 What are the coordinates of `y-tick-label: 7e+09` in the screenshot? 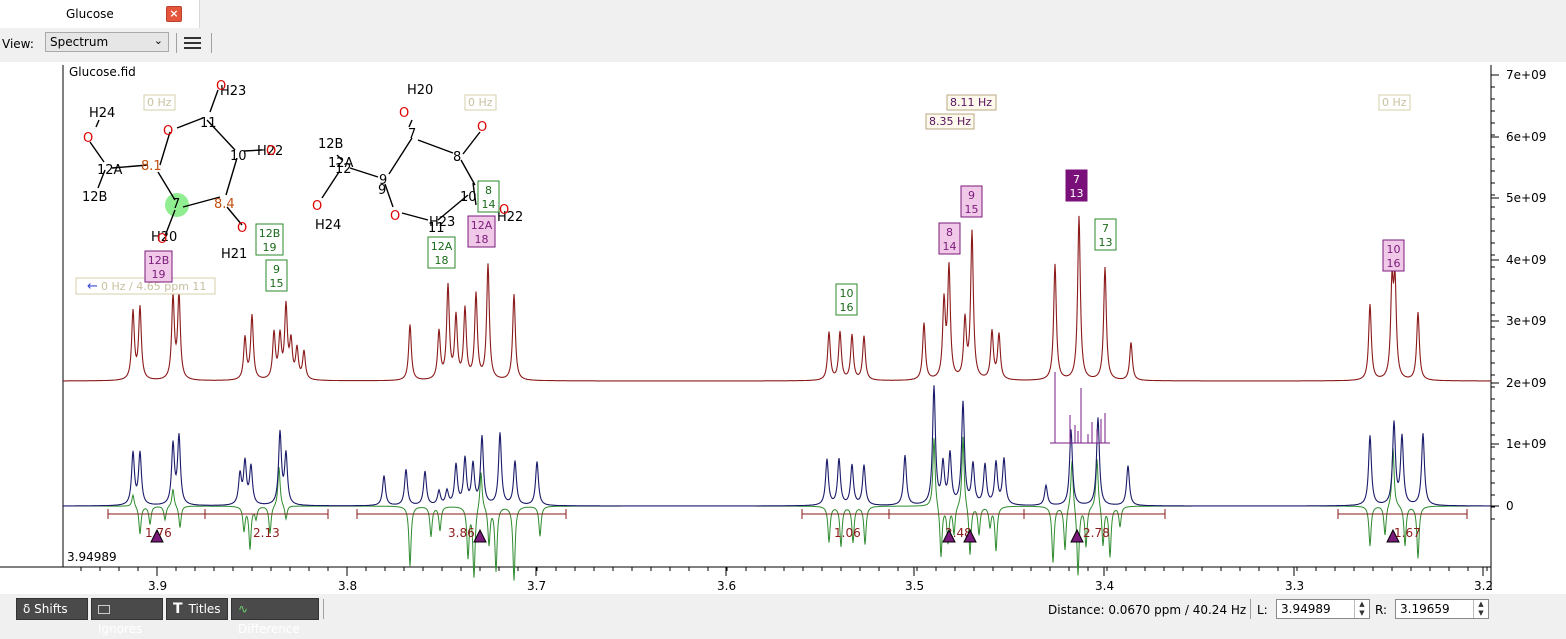 It's located at (1526, 75).